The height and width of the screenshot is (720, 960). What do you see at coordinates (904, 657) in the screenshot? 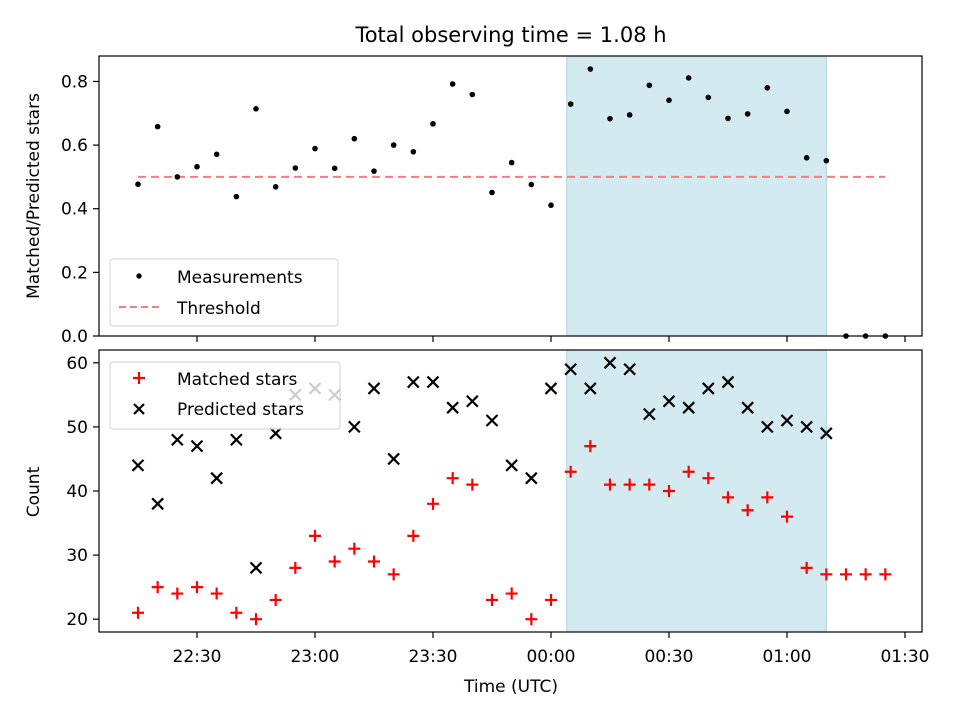
I see `bottom-x-tick-label: 01:30` at bounding box center [904, 657].